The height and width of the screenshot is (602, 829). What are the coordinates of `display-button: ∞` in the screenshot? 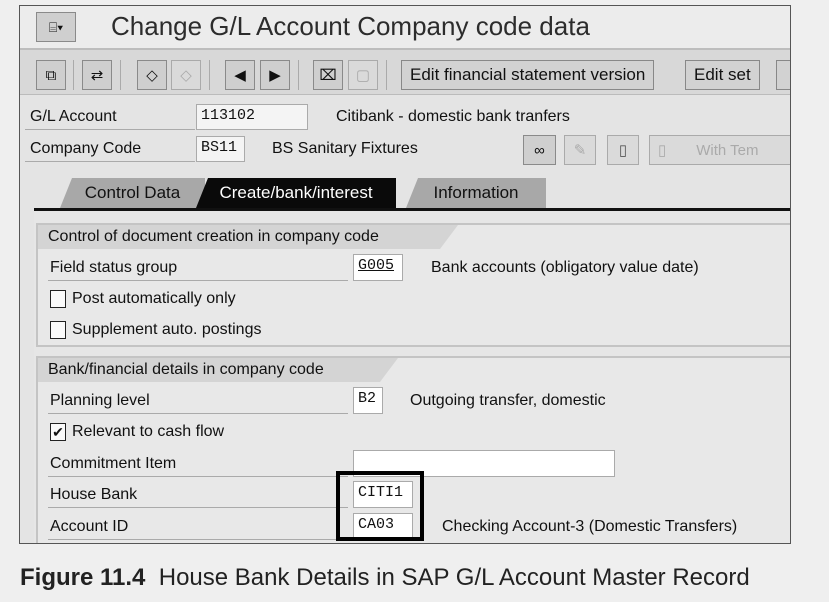 It's located at (539, 150).